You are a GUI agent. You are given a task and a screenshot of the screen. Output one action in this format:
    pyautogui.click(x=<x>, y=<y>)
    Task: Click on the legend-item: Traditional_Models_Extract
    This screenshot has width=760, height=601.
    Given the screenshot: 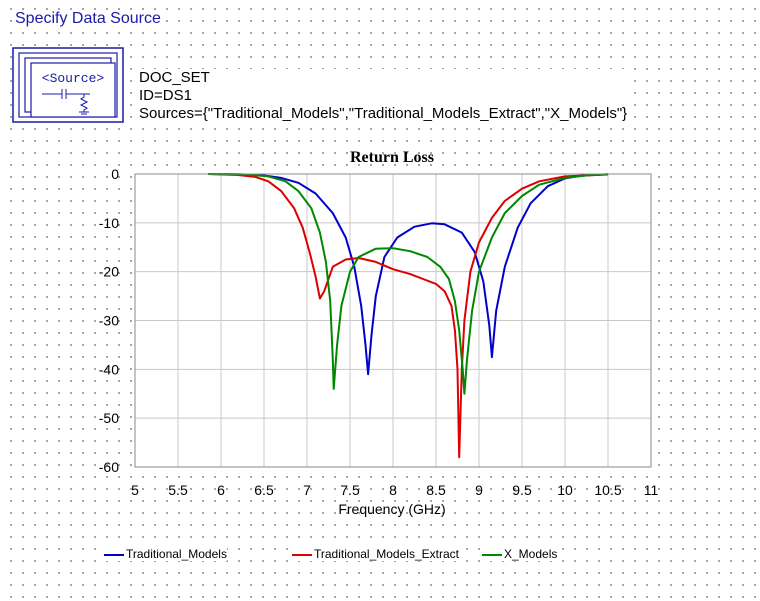 What is the action you would take?
    pyautogui.click(x=375, y=554)
    